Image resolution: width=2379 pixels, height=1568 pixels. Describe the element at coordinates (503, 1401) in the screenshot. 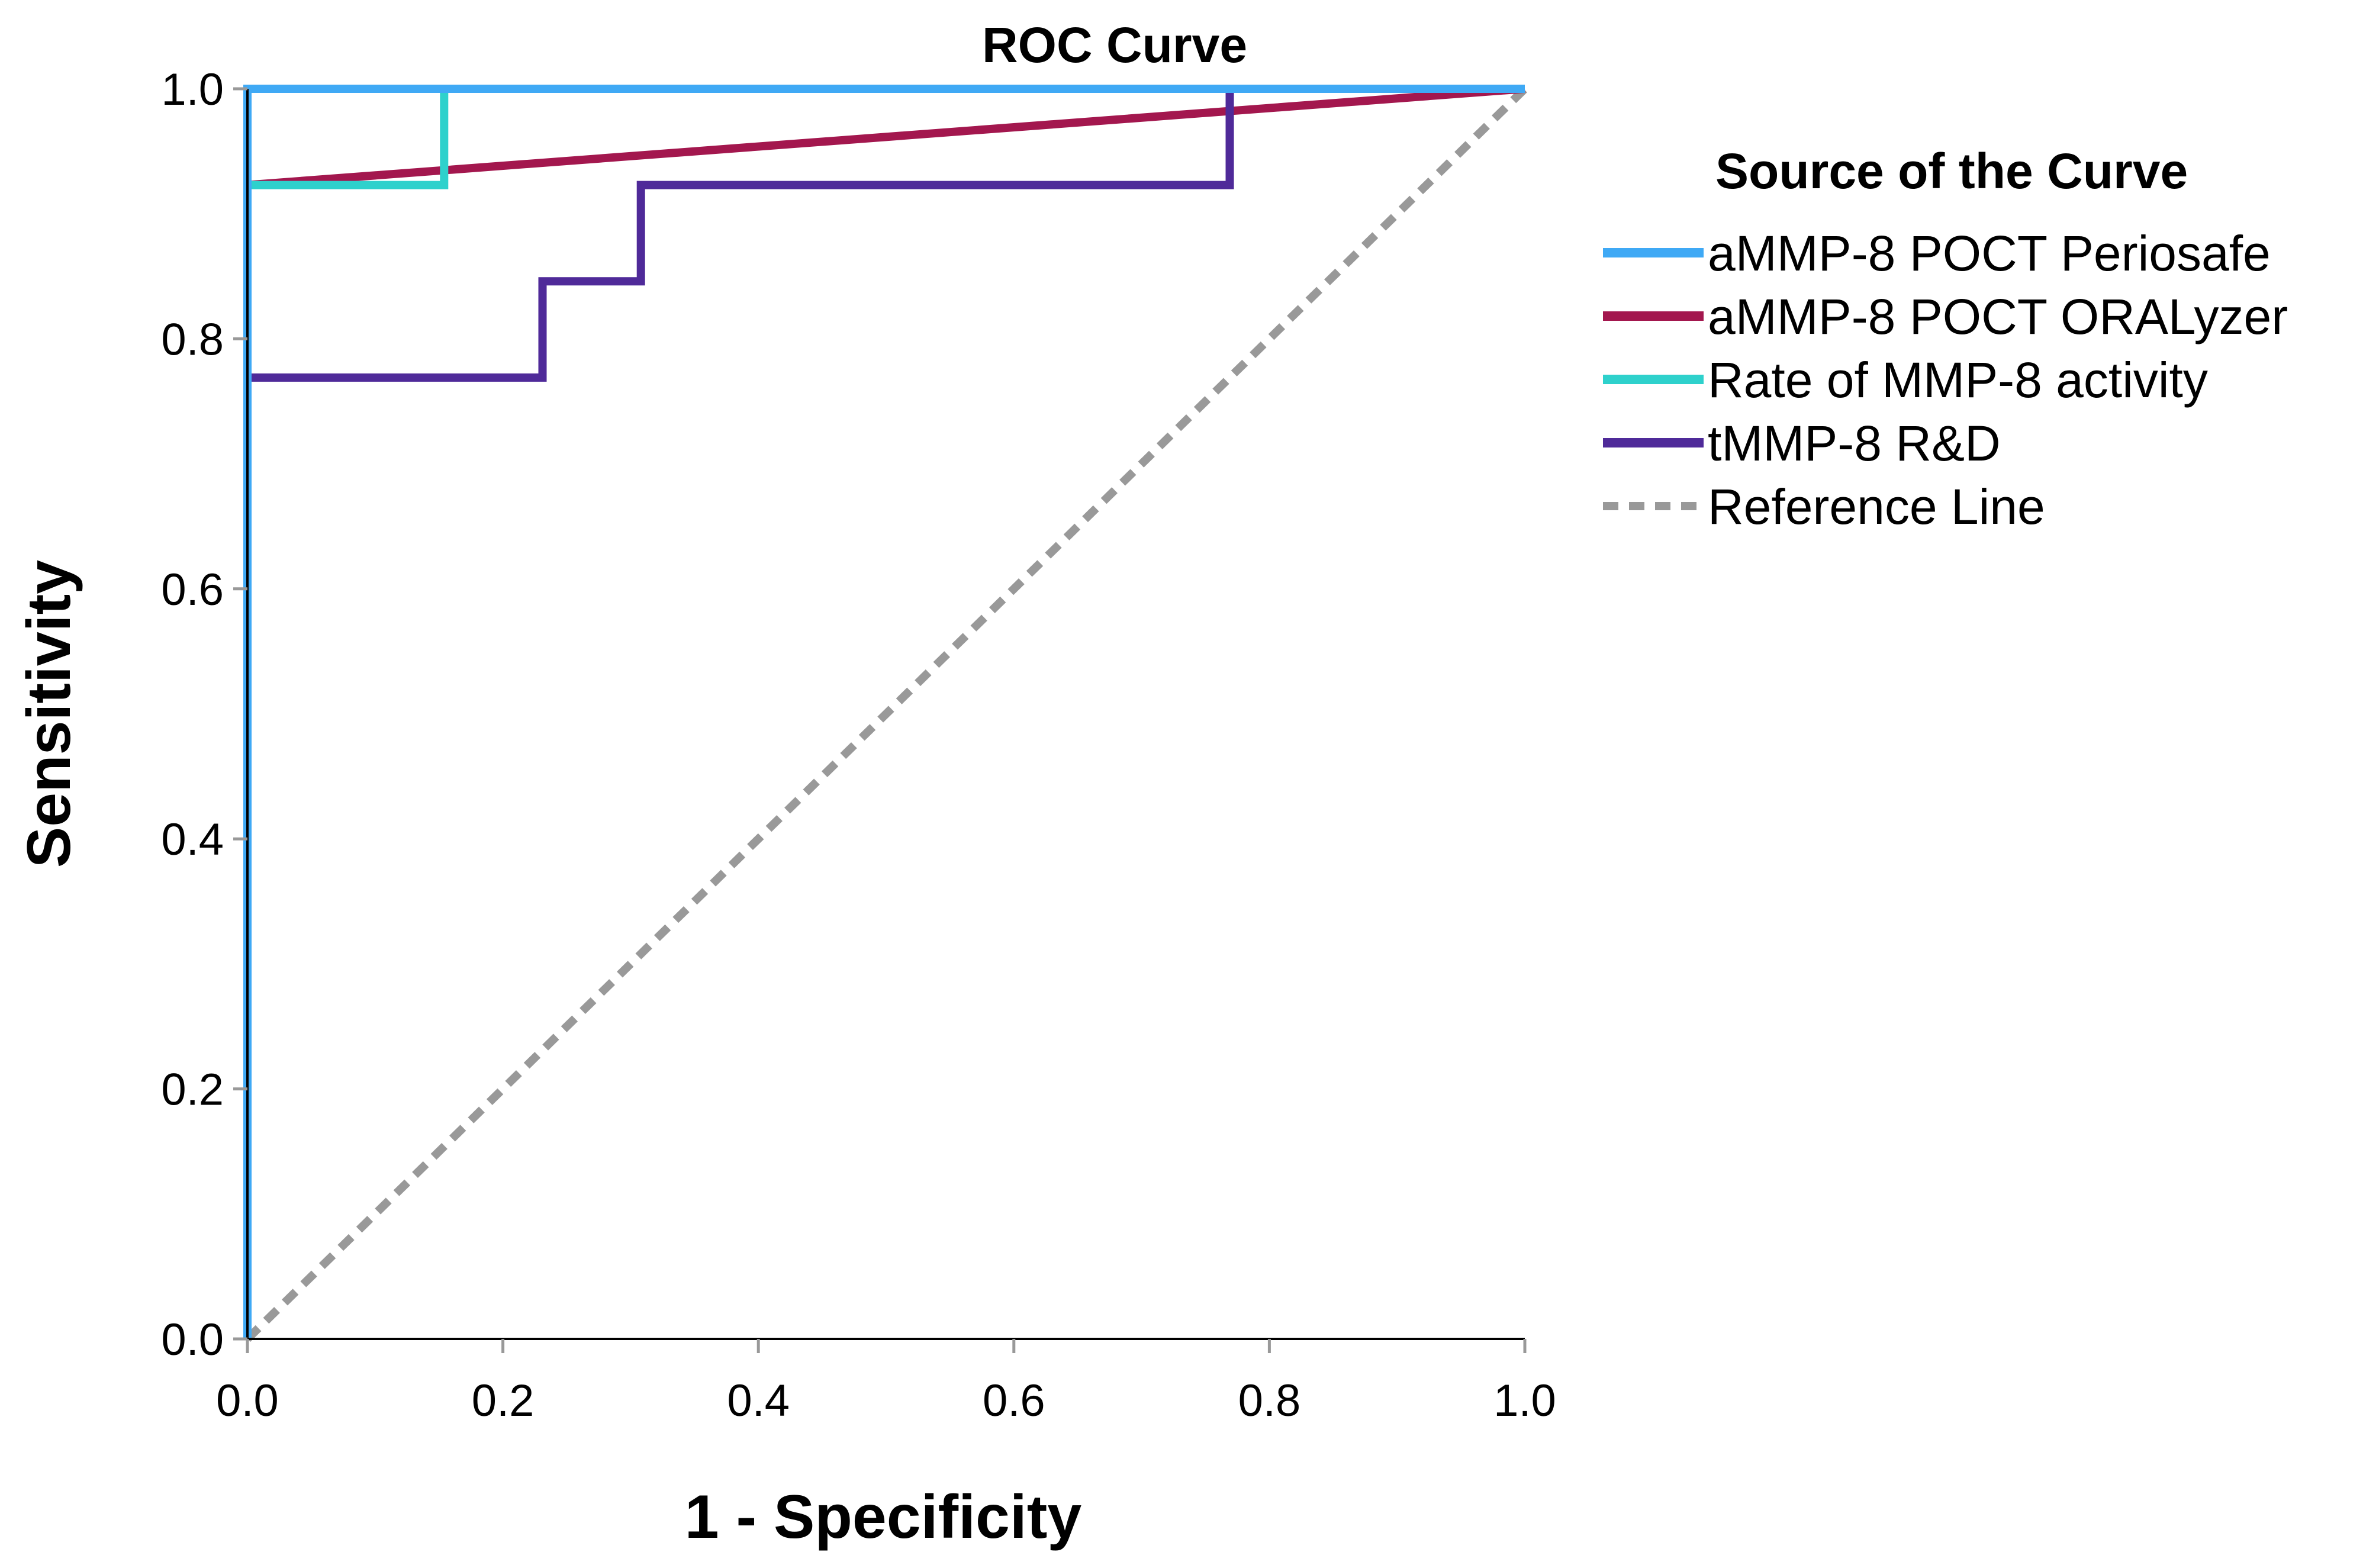

I see `x-tick-label: 0.2` at that location.